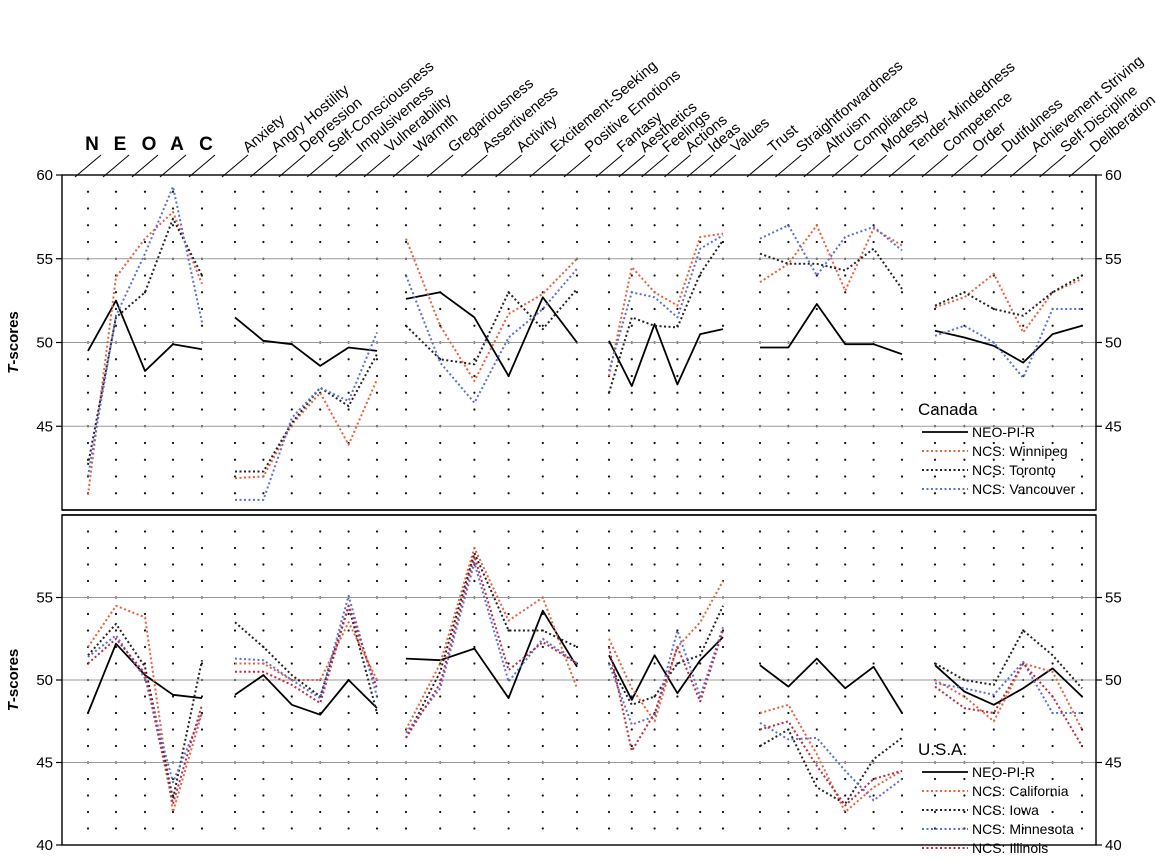 Image resolution: width=1156 pixels, height=860 pixels. Describe the element at coordinates (44, 343) in the screenshot. I see `y-tick-label: 50` at that location.